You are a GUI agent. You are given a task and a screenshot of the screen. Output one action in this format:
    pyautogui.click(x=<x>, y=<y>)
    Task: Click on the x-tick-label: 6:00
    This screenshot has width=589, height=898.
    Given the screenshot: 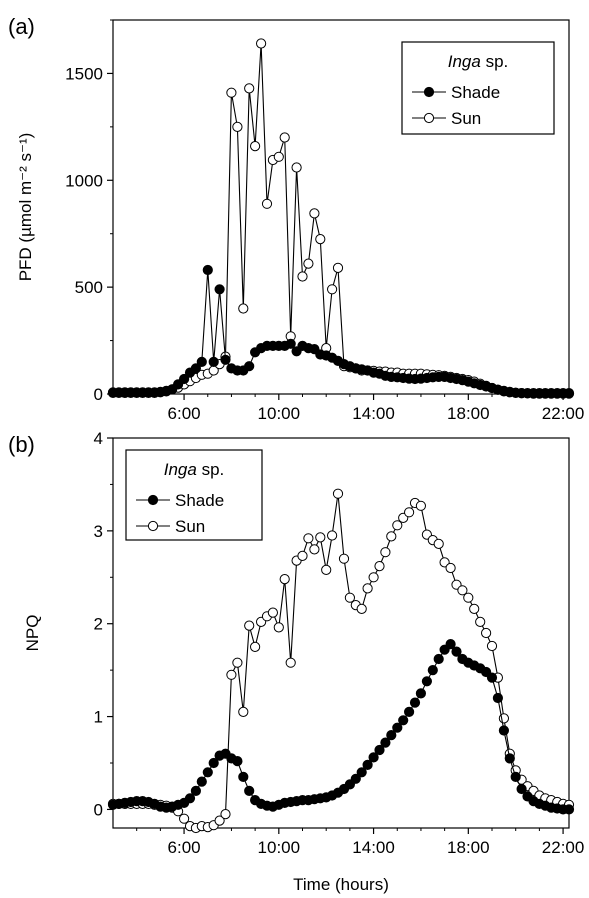 What is the action you would take?
    pyautogui.click(x=184, y=413)
    